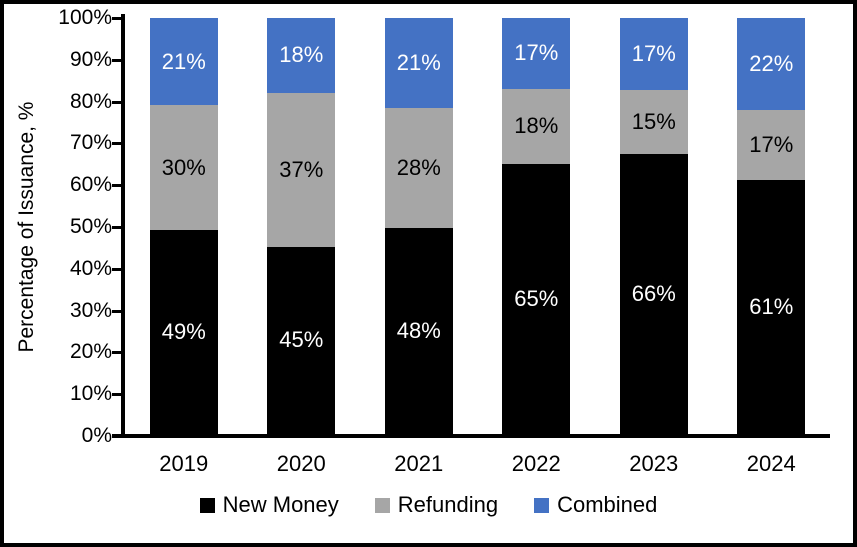 The image size is (857, 547). What do you see at coordinates (90, 310) in the screenshot?
I see `y-tick-label: 30%` at bounding box center [90, 310].